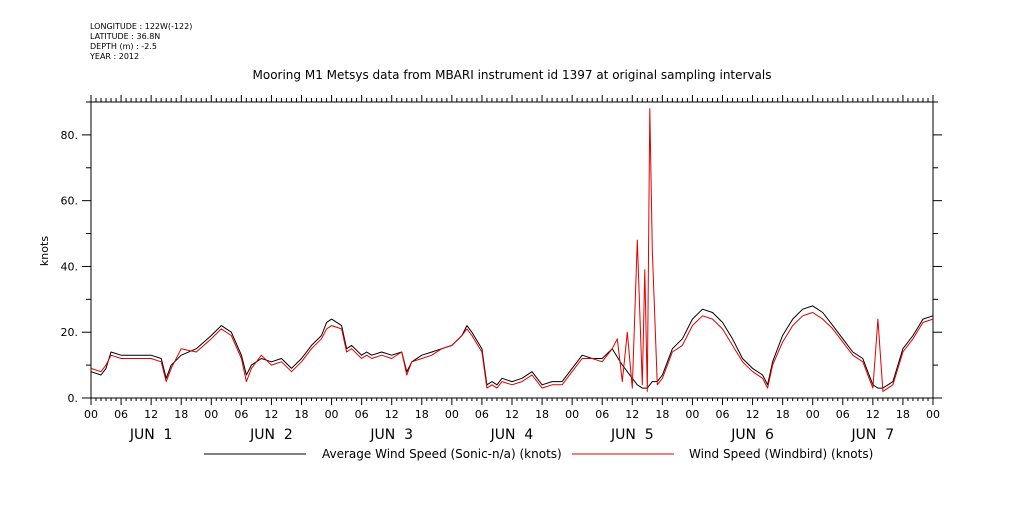 The image size is (1009, 509). What do you see at coordinates (70, 332) in the screenshot?
I see `y-tick-label: 20.` at bounding box center [70, 332].